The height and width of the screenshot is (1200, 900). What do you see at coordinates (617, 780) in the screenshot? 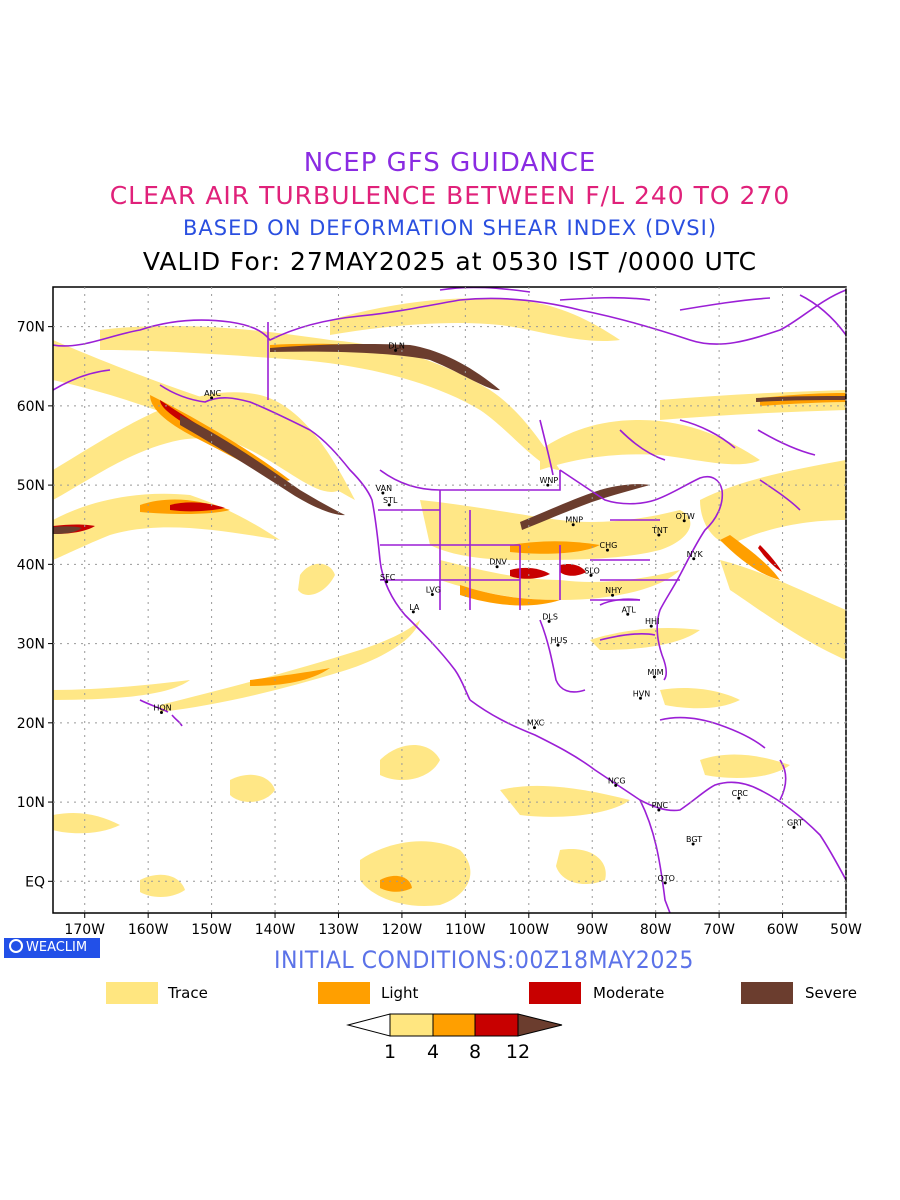
I see `station-label-ncg: NCG` at bounding box center [617, 780].